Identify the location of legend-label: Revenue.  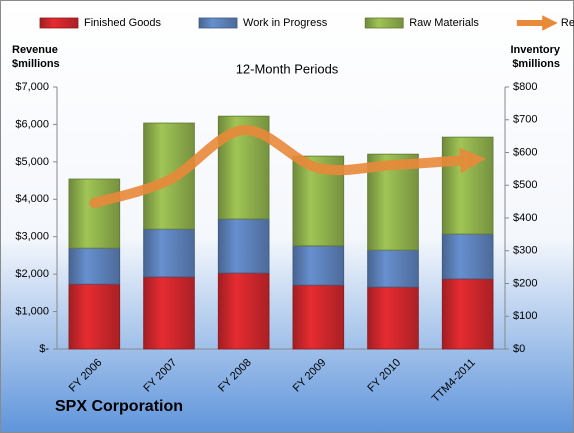
(567, 23).